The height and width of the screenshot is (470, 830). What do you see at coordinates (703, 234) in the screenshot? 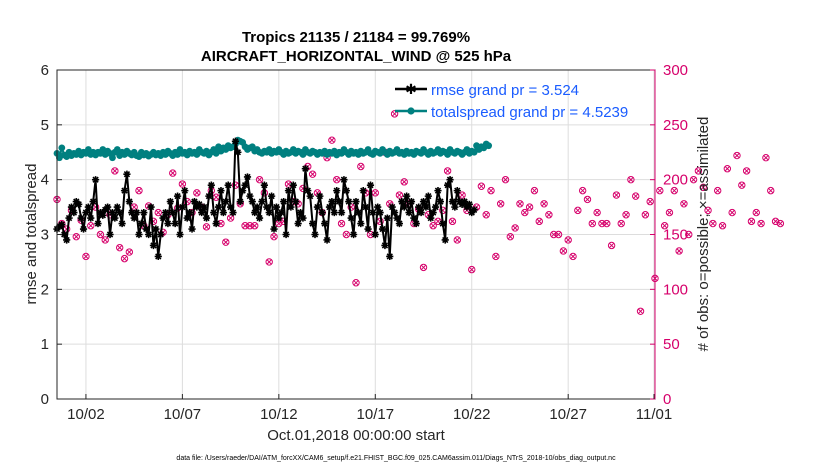
I see `y-axis-label-right: # of obs: o=possible; ×=assimilated` at bounding box center [703, 234].